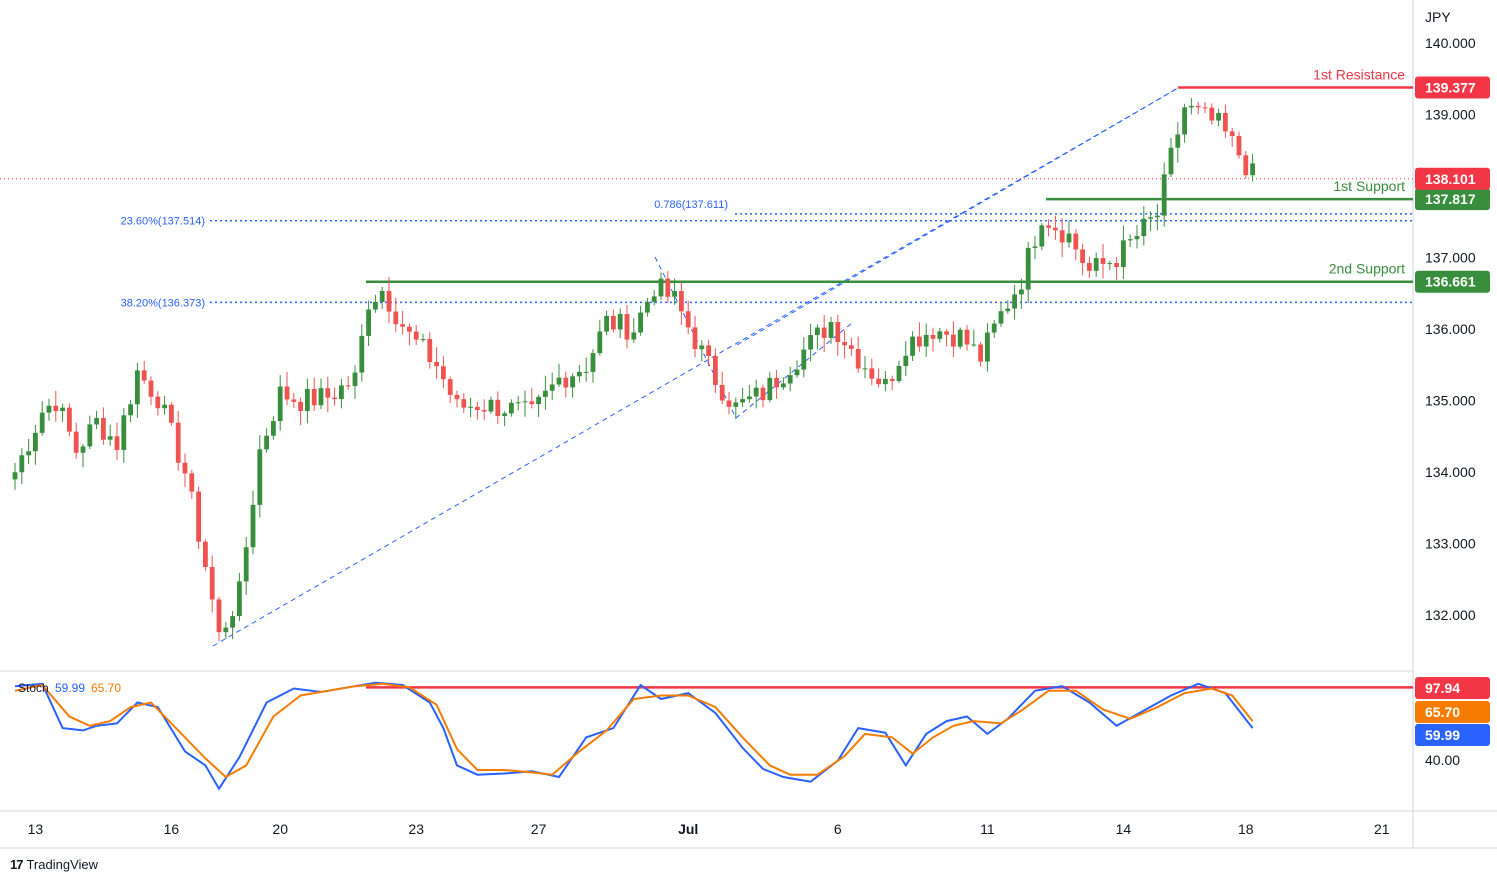  Describe the element at coordinates (1382, 829) in the screenshot. I see `time-tick-label: 21` at that location.